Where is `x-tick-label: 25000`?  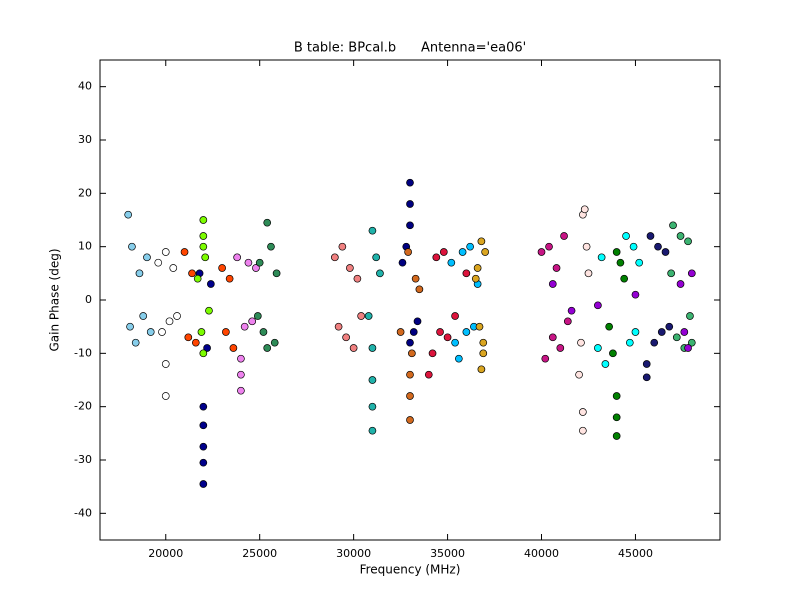
x-tick-label: 25000 is located at coordinates (259, 553).